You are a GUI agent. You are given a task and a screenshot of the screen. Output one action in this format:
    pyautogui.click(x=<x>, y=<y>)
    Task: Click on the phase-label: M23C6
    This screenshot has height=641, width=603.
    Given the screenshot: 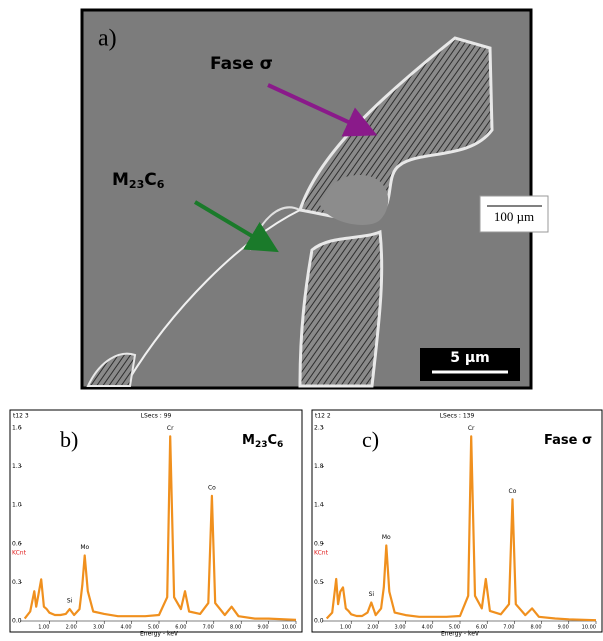 What is the action you would take?
    pyautogui.click(x=262, y=441)
    